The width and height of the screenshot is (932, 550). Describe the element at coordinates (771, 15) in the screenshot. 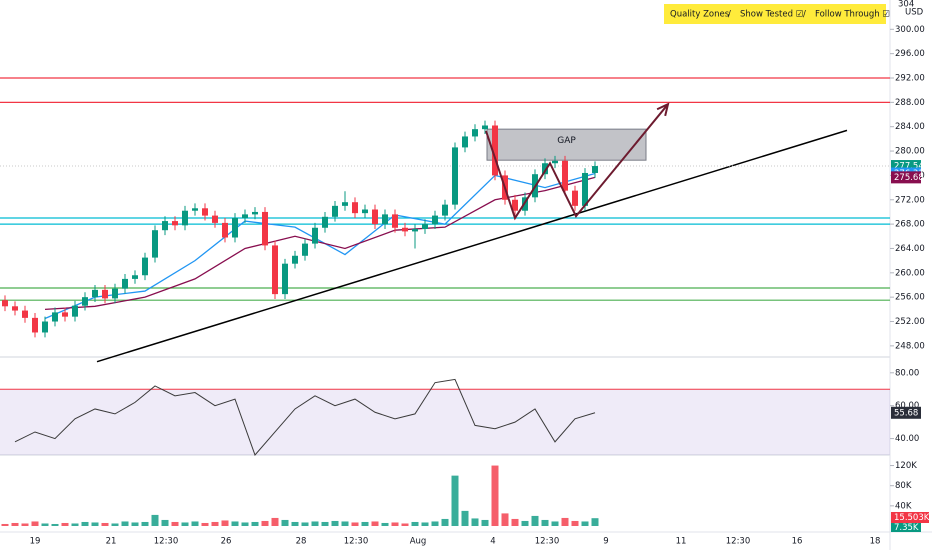

I see `toolbar-item: Show Tested ☑` at that location.